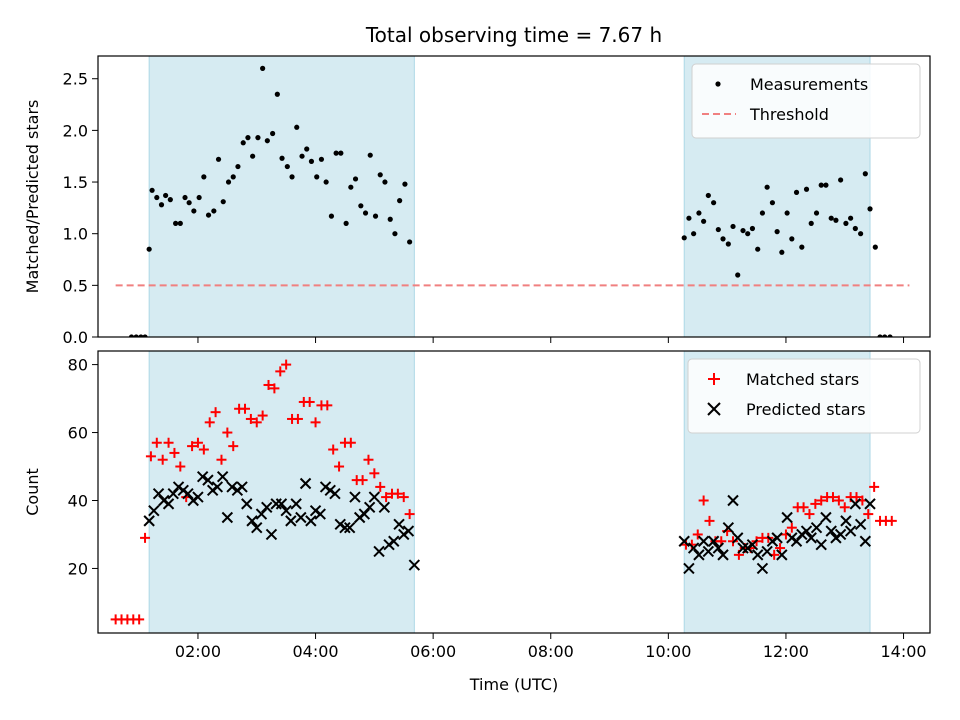 The width and height of the screenshot is (960, 720). Describe the element at coordinates (513, 35) in the screenshot. I see `chart-title: Total observing time = 7.67 h` at that location.